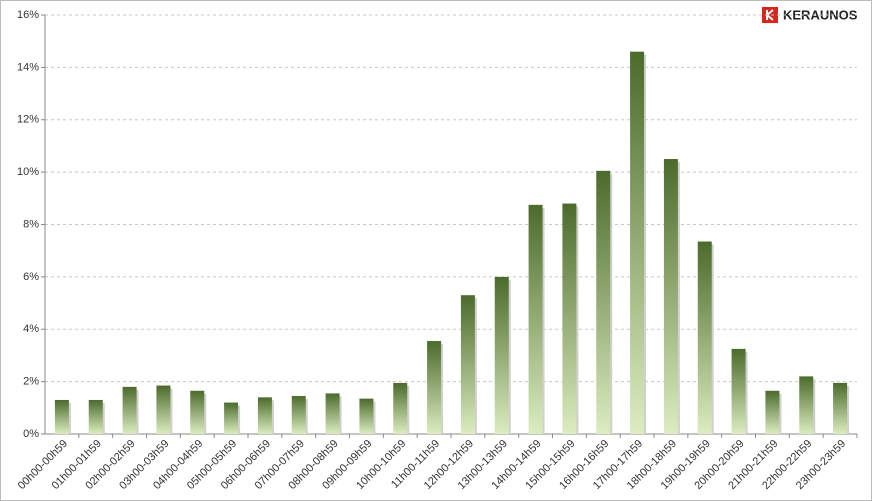 This screenshot has height=501, width=872. Describe the element at coordinates (31, 224) in the screenshot. I see `y-tick-label: 8%` at that location.